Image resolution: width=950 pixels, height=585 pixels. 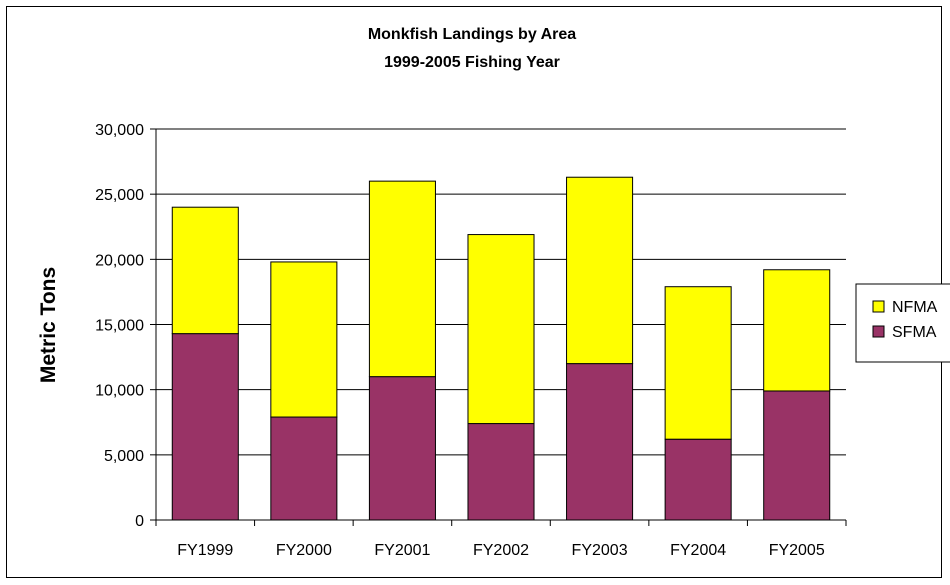 What do you see at coordinates (205, 270) in the screenshot?
I see `bar-nfma-fy1999` at bounding box center [205, 270].